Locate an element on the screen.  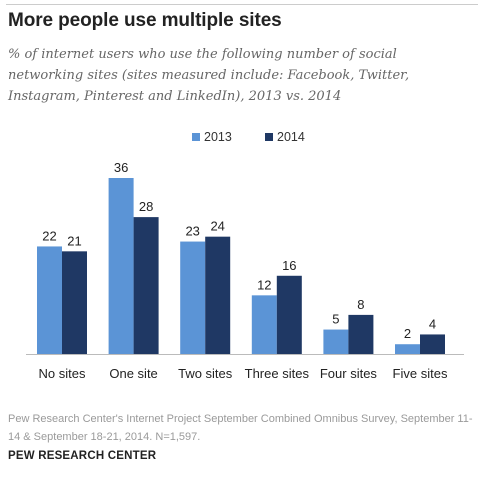
data-label-2013-two-sites: 23 is located at coordinates (192, 231).